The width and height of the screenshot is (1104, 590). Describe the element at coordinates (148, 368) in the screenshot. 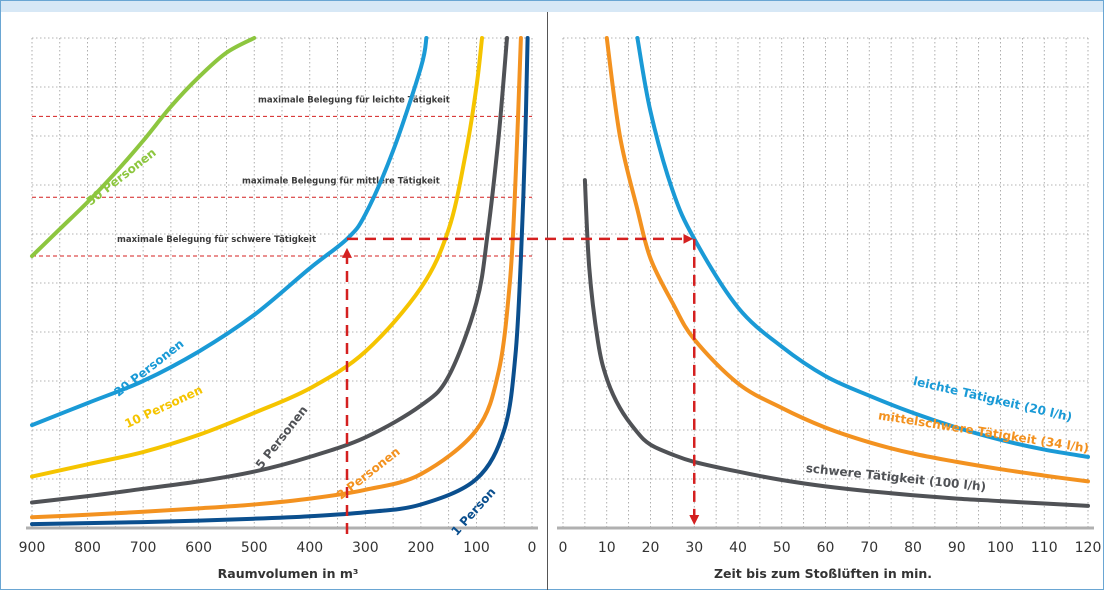

I see `curve-label-20: 20 Personen` at that location.